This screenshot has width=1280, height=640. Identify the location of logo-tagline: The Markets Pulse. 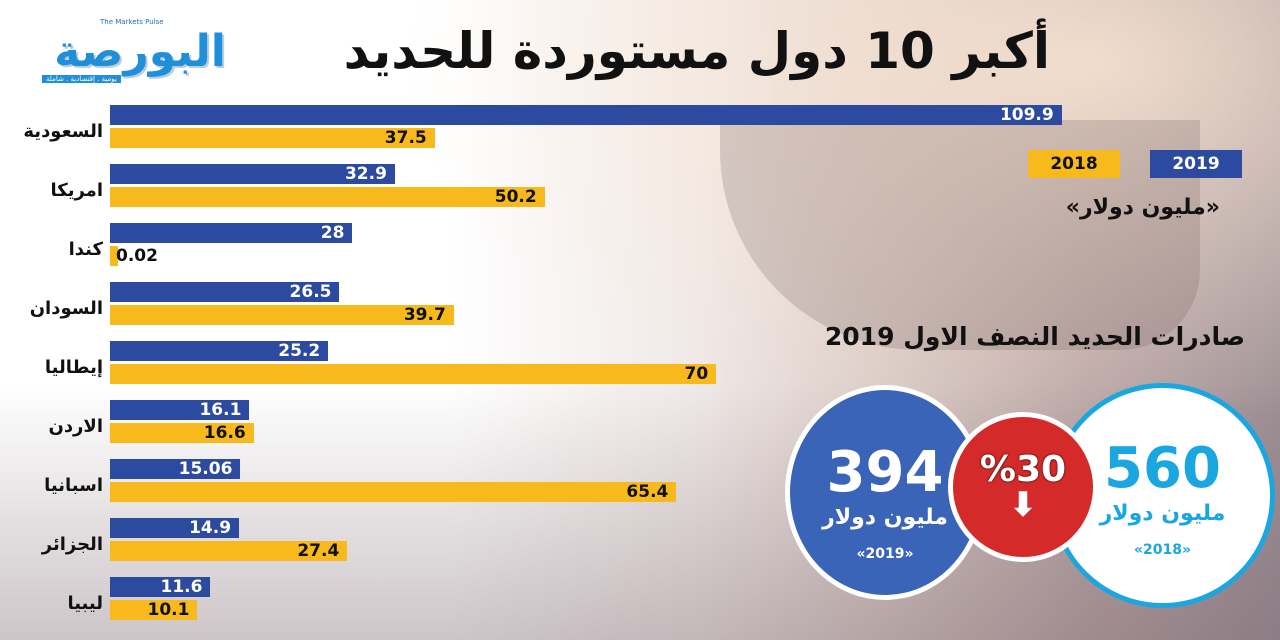
(132, 22).